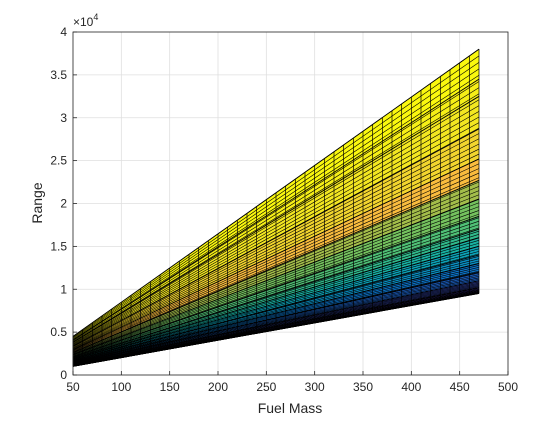  Describe the element at coordinates (508, 387) in the screenshot. I see `x-tick-label: 500` at that location.